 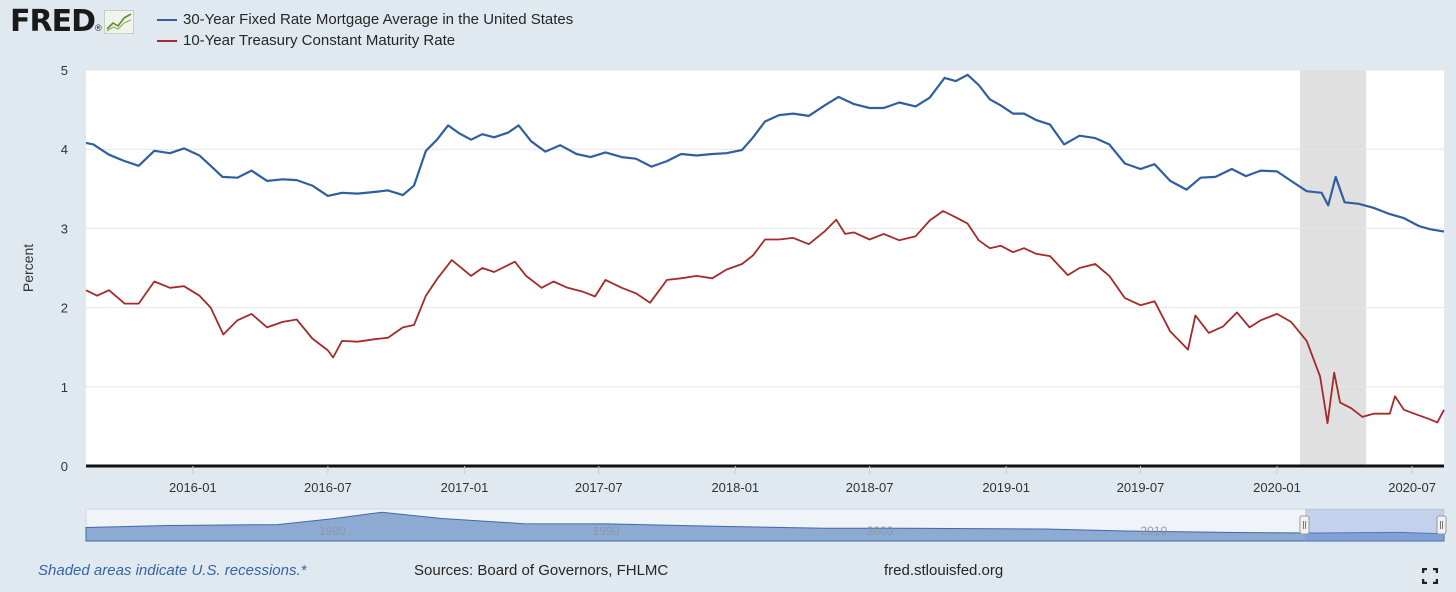 I want to click on y-tick-label: 0, so click(x=64, y=466).